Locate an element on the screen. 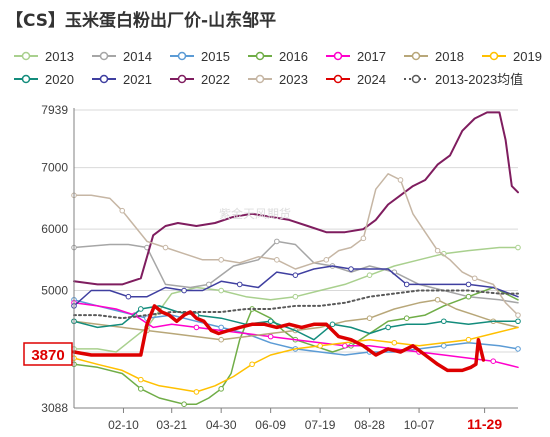  y-tick-label: 6000 is located at coordinates (54, 229).